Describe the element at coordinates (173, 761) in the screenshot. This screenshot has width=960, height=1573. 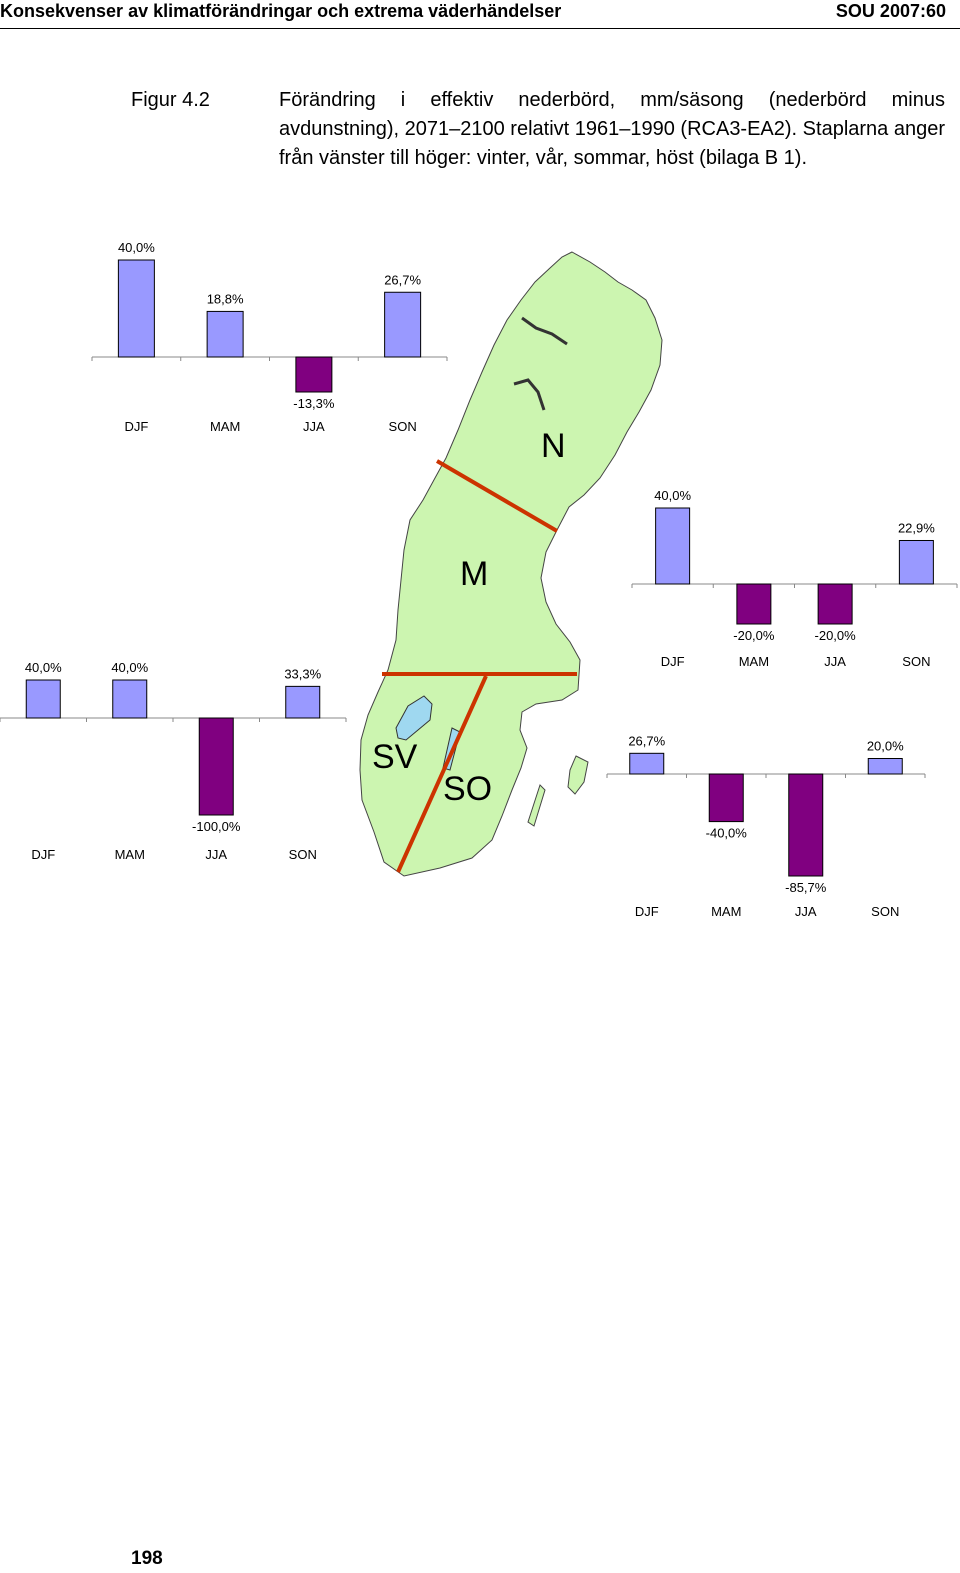
I see `bar-chart-sv: 40,0% DJF 40,0% MAM -100,0% JJA 33,3% SON` at that location.